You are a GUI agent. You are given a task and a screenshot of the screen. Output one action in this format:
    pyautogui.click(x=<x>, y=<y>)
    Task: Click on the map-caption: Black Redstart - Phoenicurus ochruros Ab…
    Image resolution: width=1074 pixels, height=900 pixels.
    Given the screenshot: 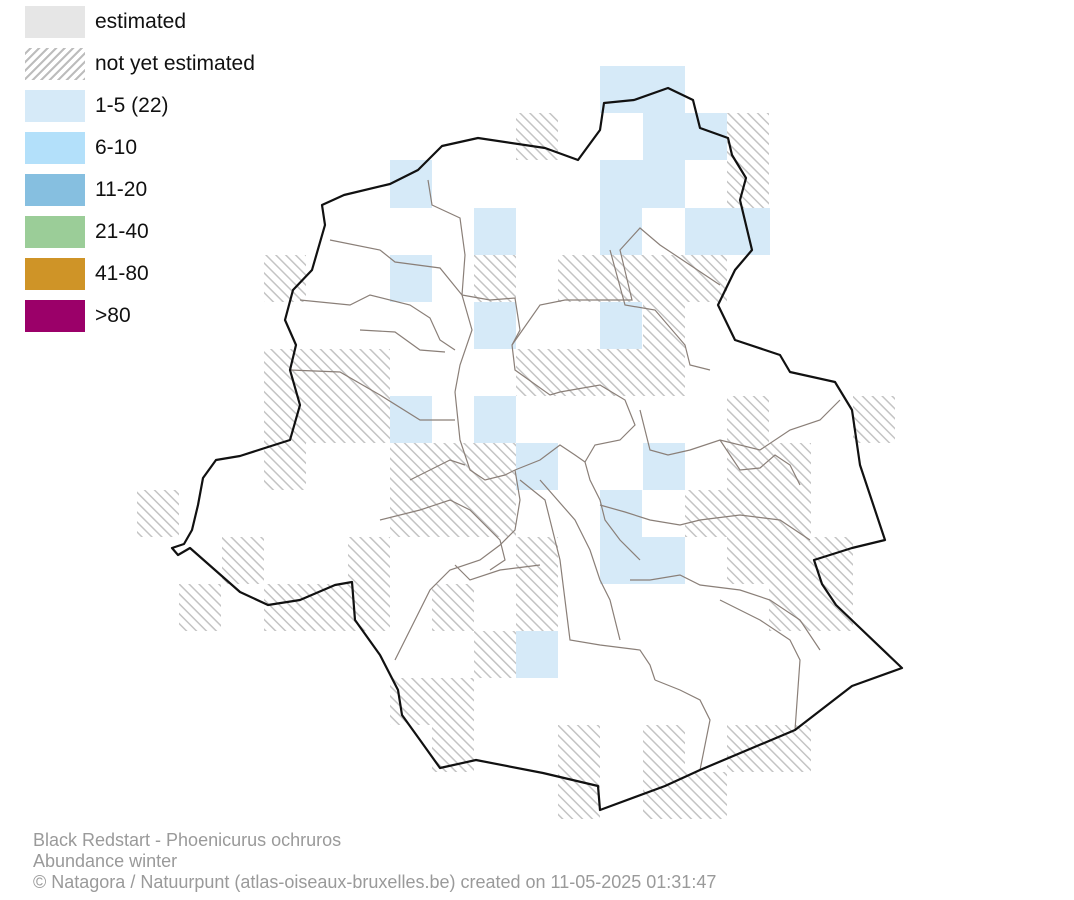 What is the action you would take?
    pyautogui.click(x=374, y=861)
    